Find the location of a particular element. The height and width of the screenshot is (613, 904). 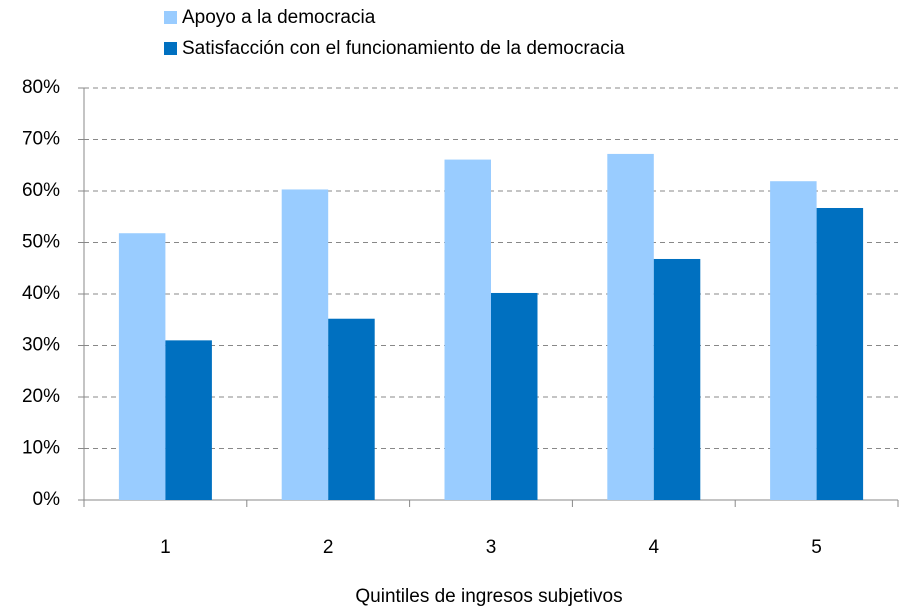

y-tick-label: 0% is located at coordinates (47, 499).